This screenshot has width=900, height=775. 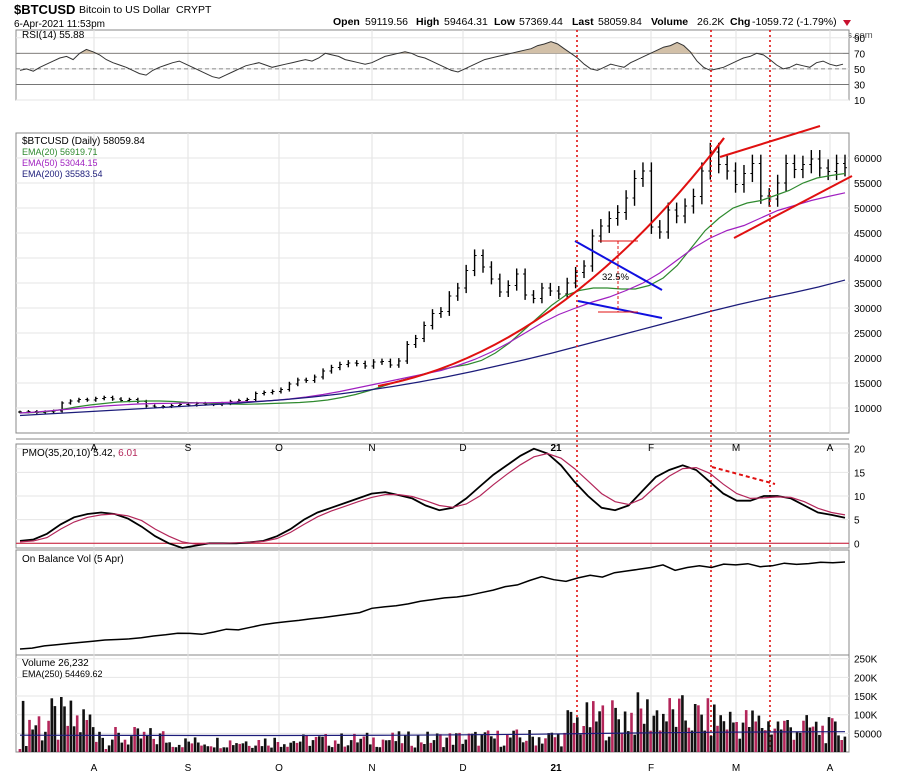 What do you see at coordinates (583, 22) in the screenshot?
I see `last-label: Last` at bounding box center [583, 22].